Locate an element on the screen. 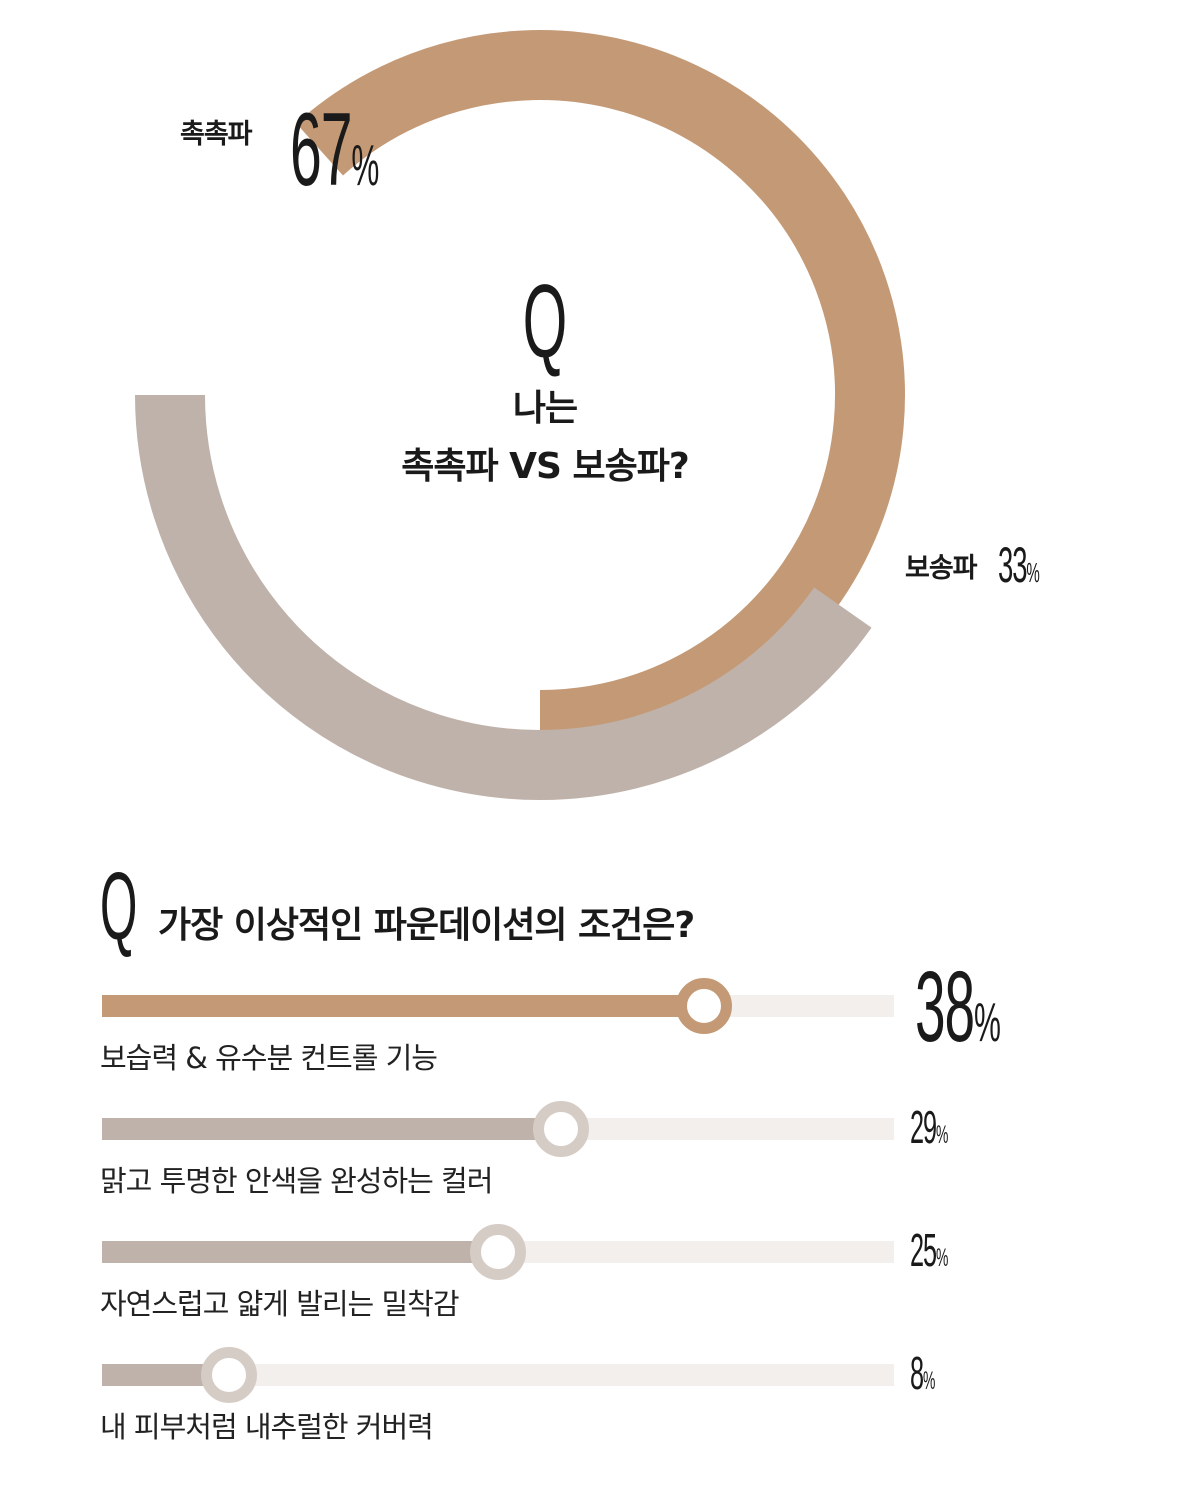  donut-title-line-1: 나는 is located at coordinates (545, 408).